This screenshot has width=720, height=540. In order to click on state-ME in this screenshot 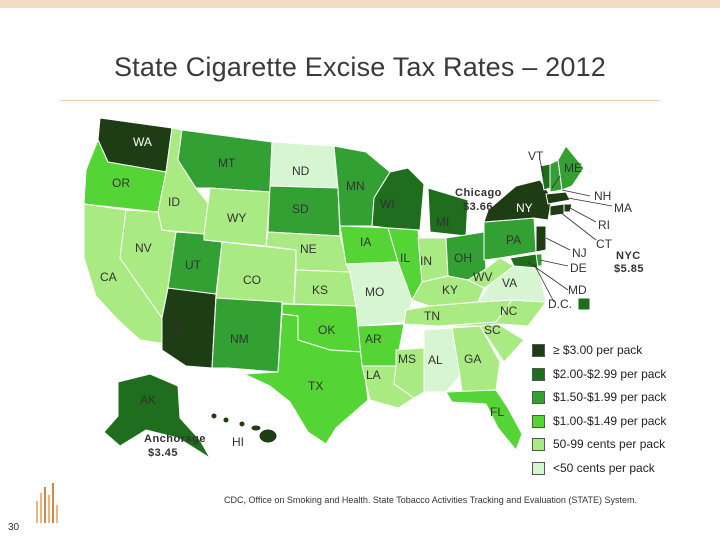, I will do `click(571, 168)`.